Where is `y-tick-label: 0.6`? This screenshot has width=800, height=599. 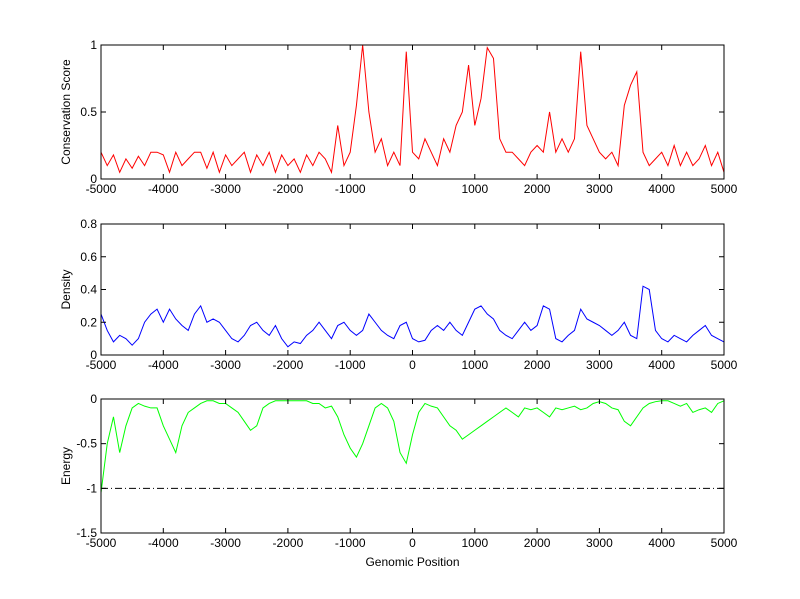
y-tick-label: 0.6 is located at coordinates (88, 257).